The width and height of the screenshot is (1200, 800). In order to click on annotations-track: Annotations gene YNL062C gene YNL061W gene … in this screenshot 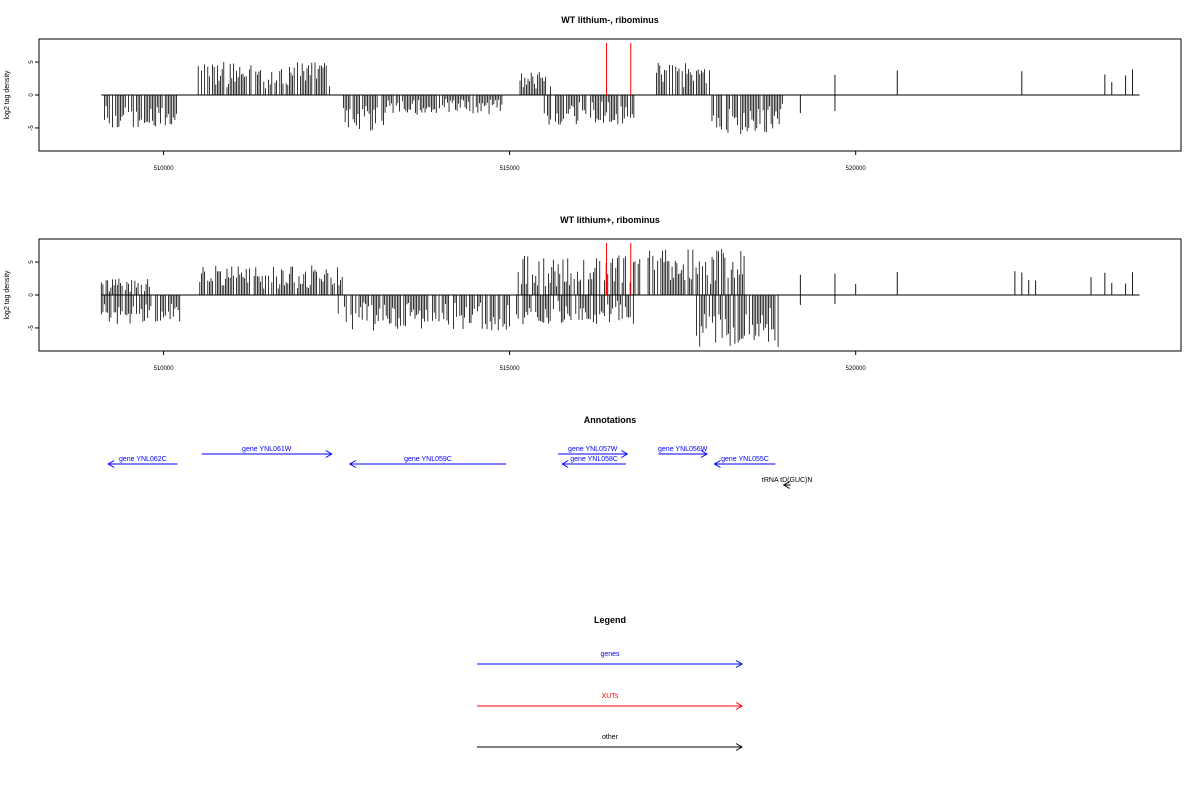, I will do `click(460, 452)`.